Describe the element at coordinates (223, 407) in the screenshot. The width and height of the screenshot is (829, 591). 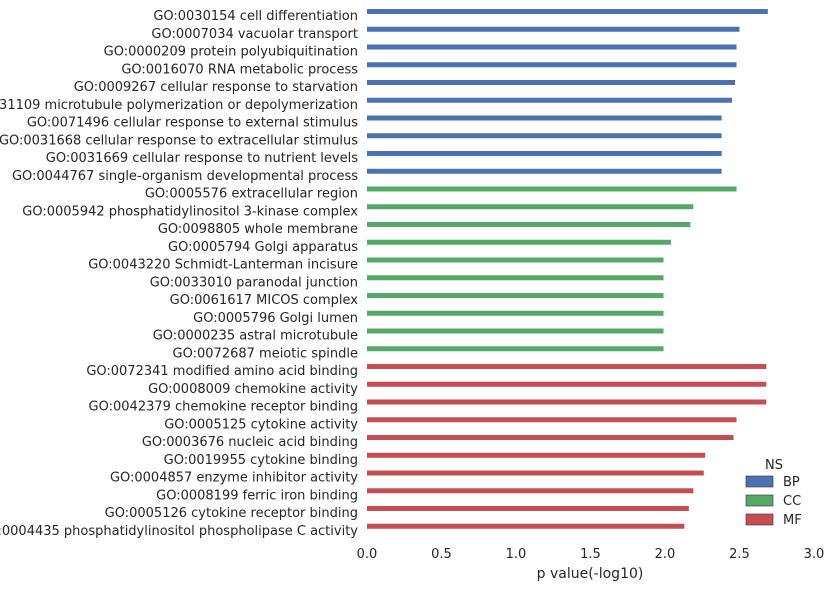
I see `y-tick-label: GO:0042379 chemokine receptor binding` at that location.